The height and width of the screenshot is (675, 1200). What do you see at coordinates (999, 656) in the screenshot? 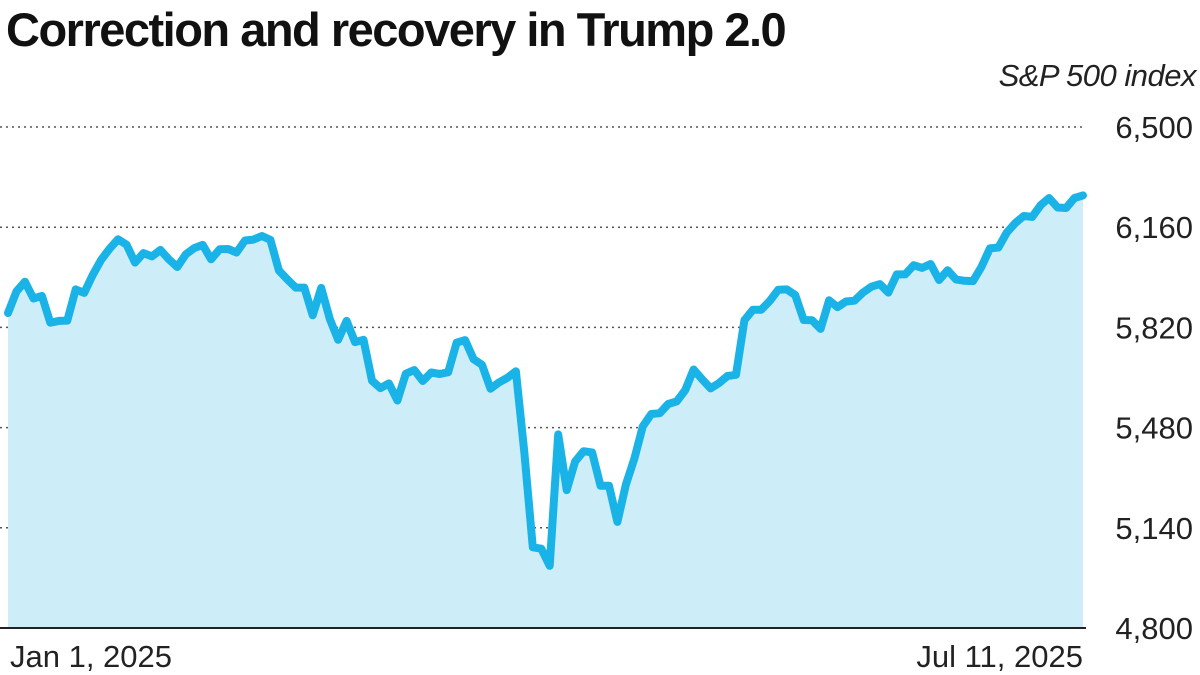
I see `x-tick-label: Jul 11, 2025` at bounding box center [999, 656].